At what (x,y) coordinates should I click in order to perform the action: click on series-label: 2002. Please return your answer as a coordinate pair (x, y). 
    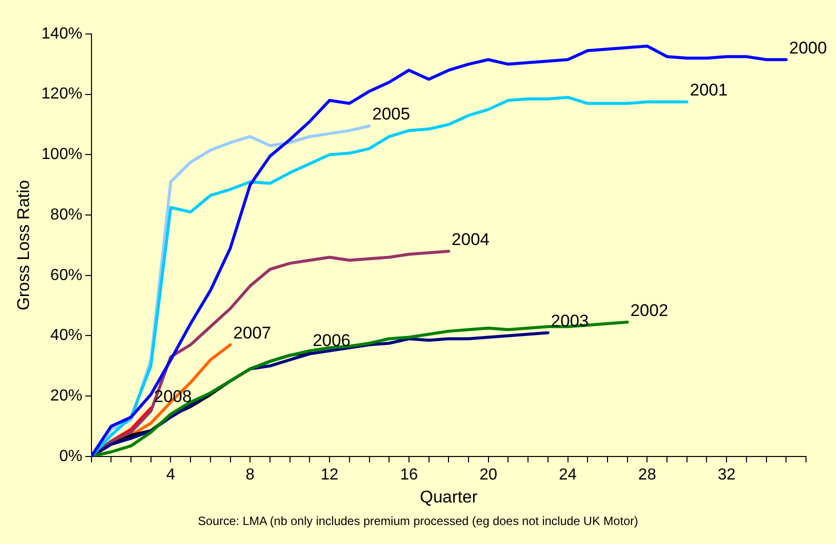
    Looking at the image, I should click on (649, 310).